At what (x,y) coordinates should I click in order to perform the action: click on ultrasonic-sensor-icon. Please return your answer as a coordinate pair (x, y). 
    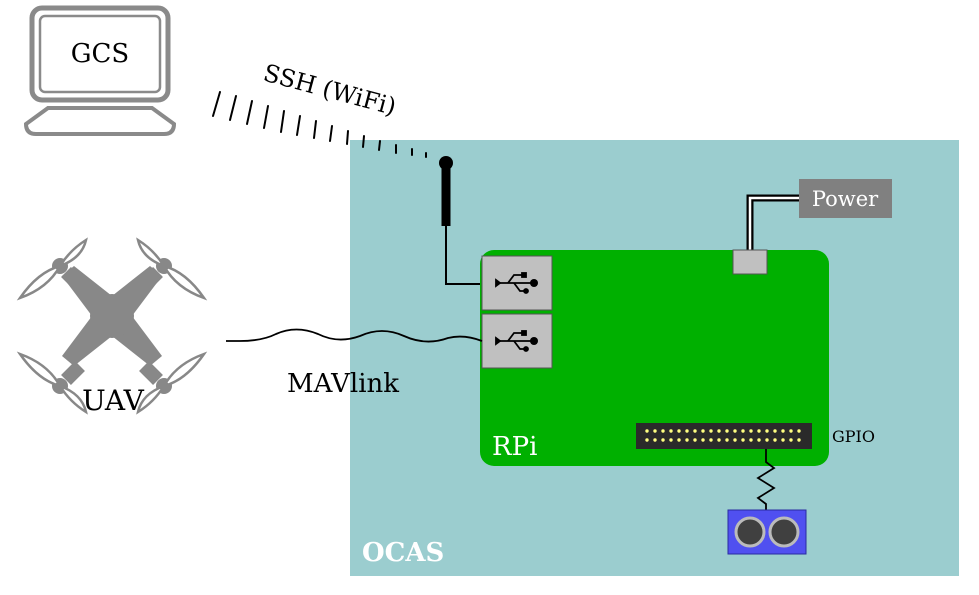
    Looking at the image, I should click on (767, 532).